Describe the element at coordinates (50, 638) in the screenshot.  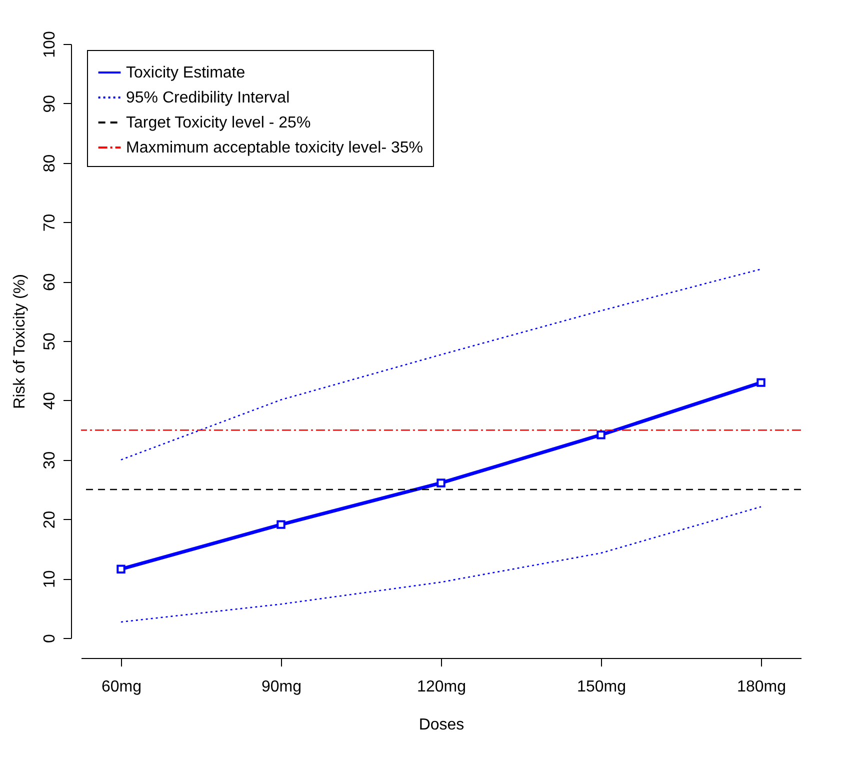
I see `y-tick-label: 0` at that location.